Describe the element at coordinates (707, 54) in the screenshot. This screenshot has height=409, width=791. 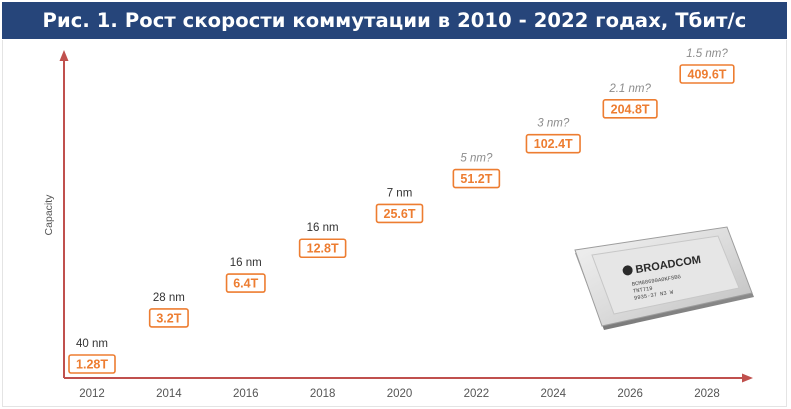
I see `process-node-label: 1.5 nm?` at that location.